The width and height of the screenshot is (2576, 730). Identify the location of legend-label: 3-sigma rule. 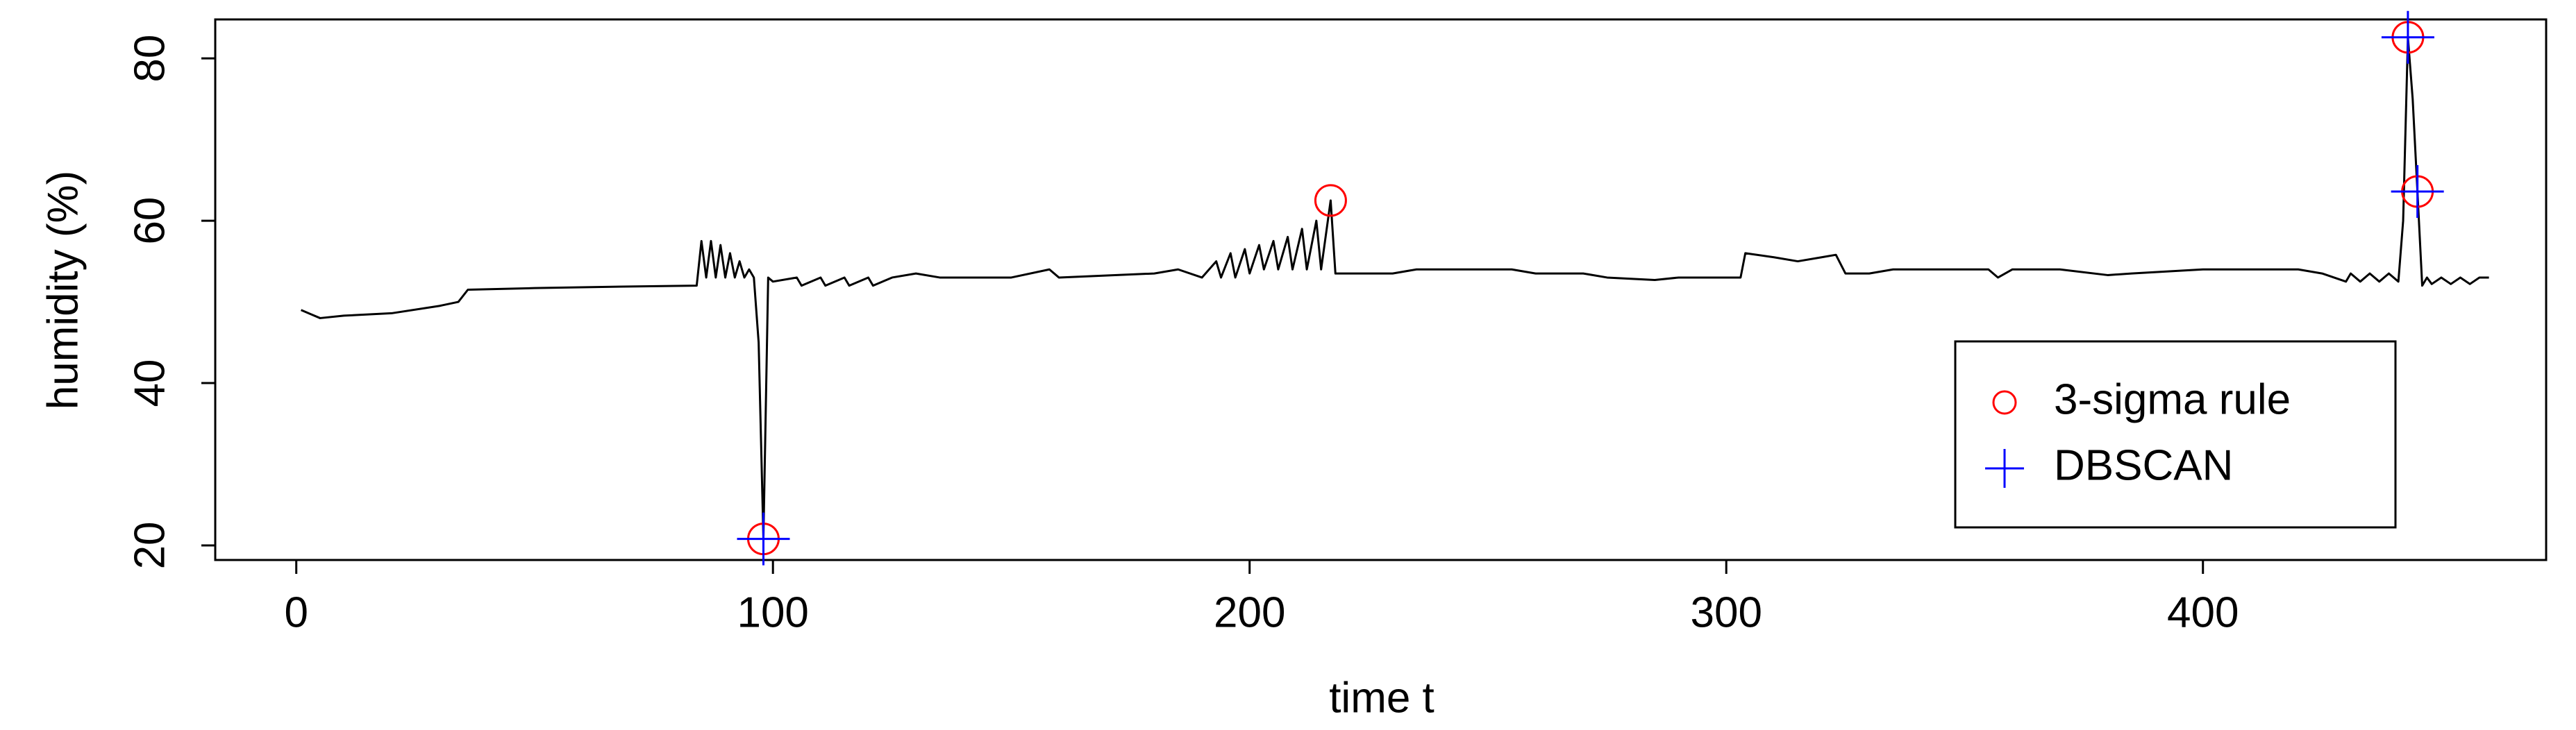
(2172, 399).